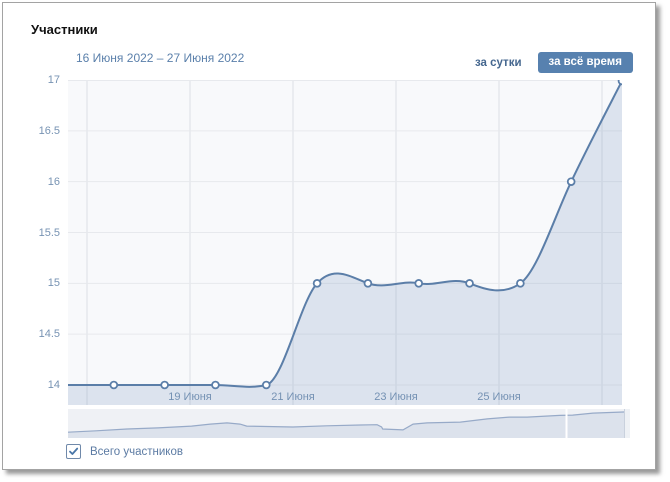 The width and height of the screenshot is (670, 482). Describe the element at coordinates (49, 334) in the screenshot. I see `y-tick-label: 14.5` at that location.